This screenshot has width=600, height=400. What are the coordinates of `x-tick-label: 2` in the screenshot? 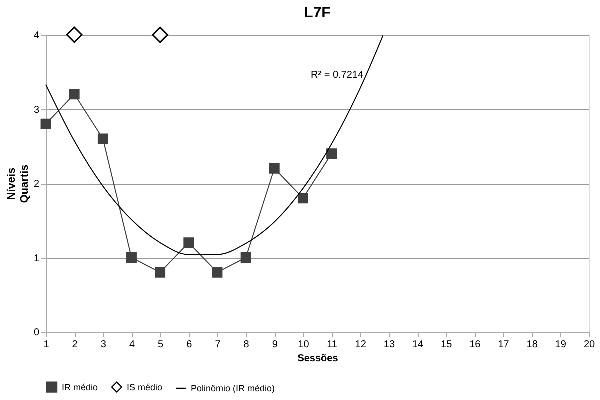 It's located at (75, 345).